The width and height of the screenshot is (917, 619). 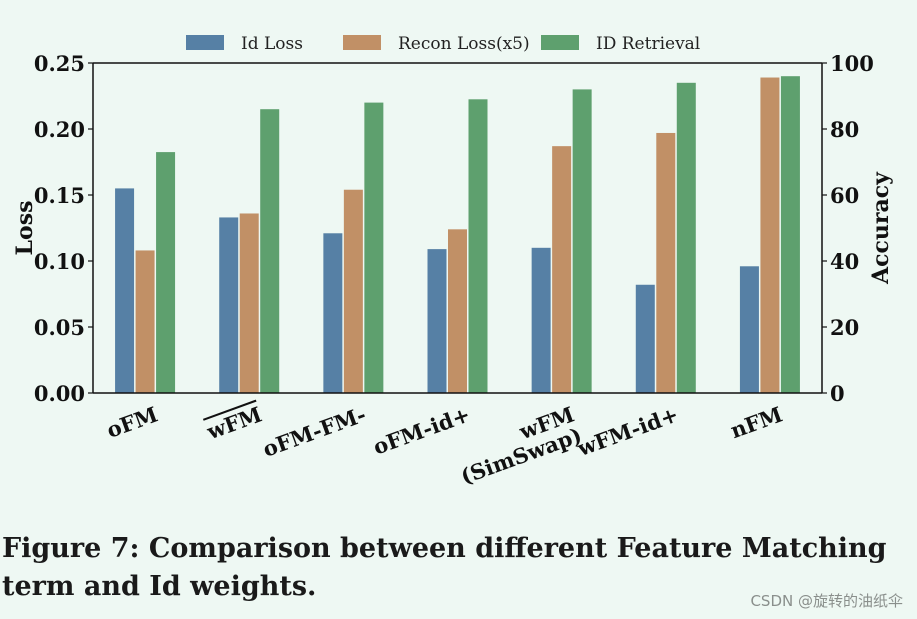 I want to click on bar-id-retrieval-wfm-simswap, so click(x=582, y=241).